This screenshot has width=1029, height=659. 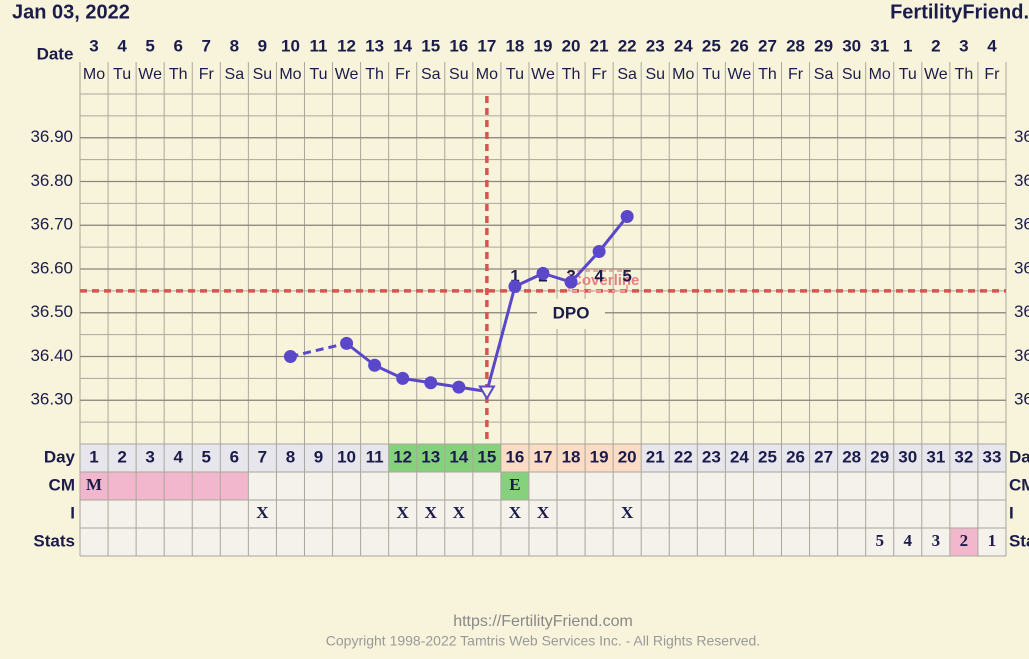 What do you see at coordinates (149, 45) in the screenshot?
I see `date-label: 5` at bounding box center [149, 45].